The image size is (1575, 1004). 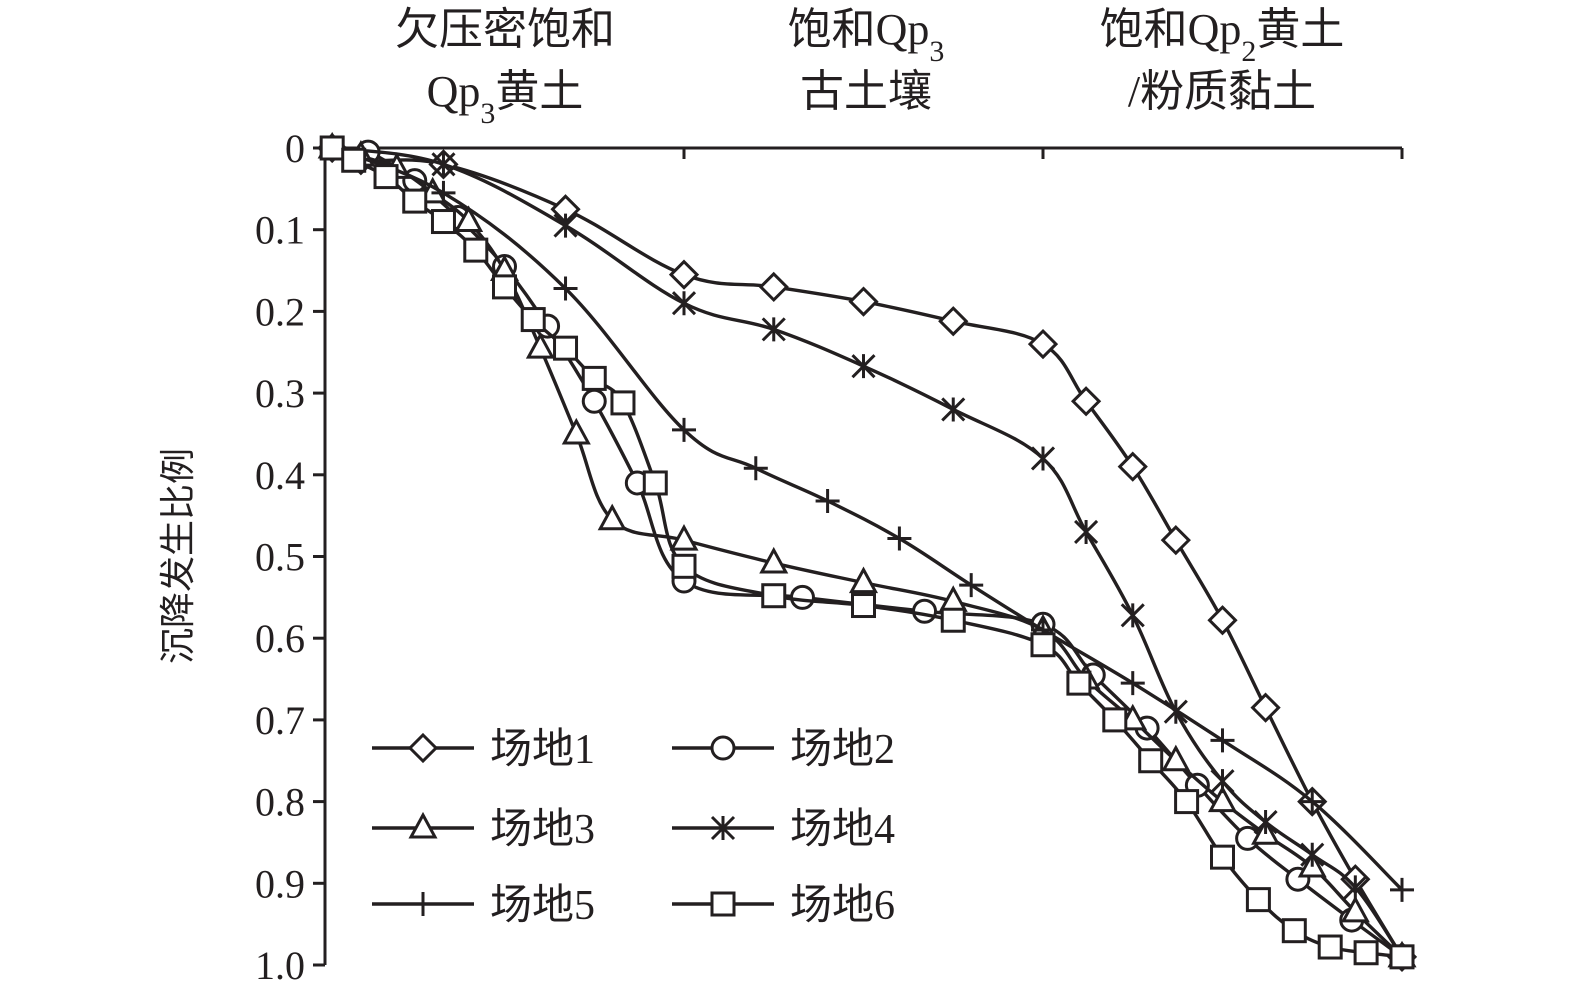 I want to click on layer-label-1-line2: Qp3黄土, so click(x=505, y=98).